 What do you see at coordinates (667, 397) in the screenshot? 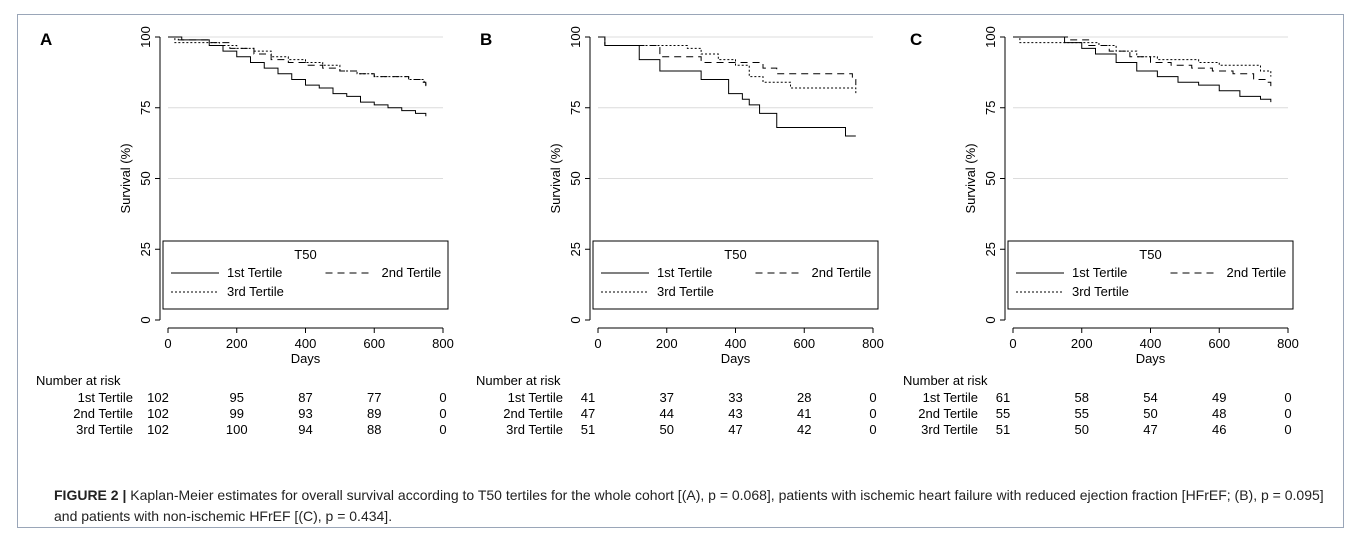
I see `risk-value: 37` at bounding box center [667, 397].